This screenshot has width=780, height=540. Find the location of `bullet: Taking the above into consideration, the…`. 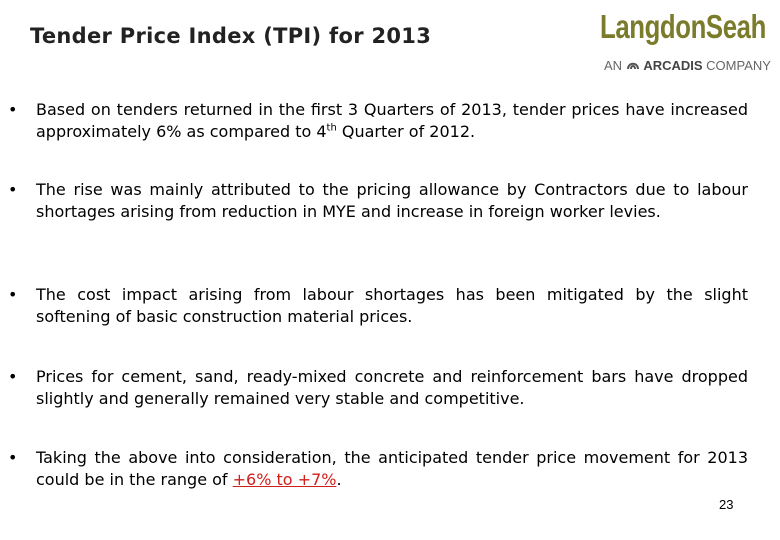

bullet: Taking the above into consideration, the… is located at coordinates (378, 469).